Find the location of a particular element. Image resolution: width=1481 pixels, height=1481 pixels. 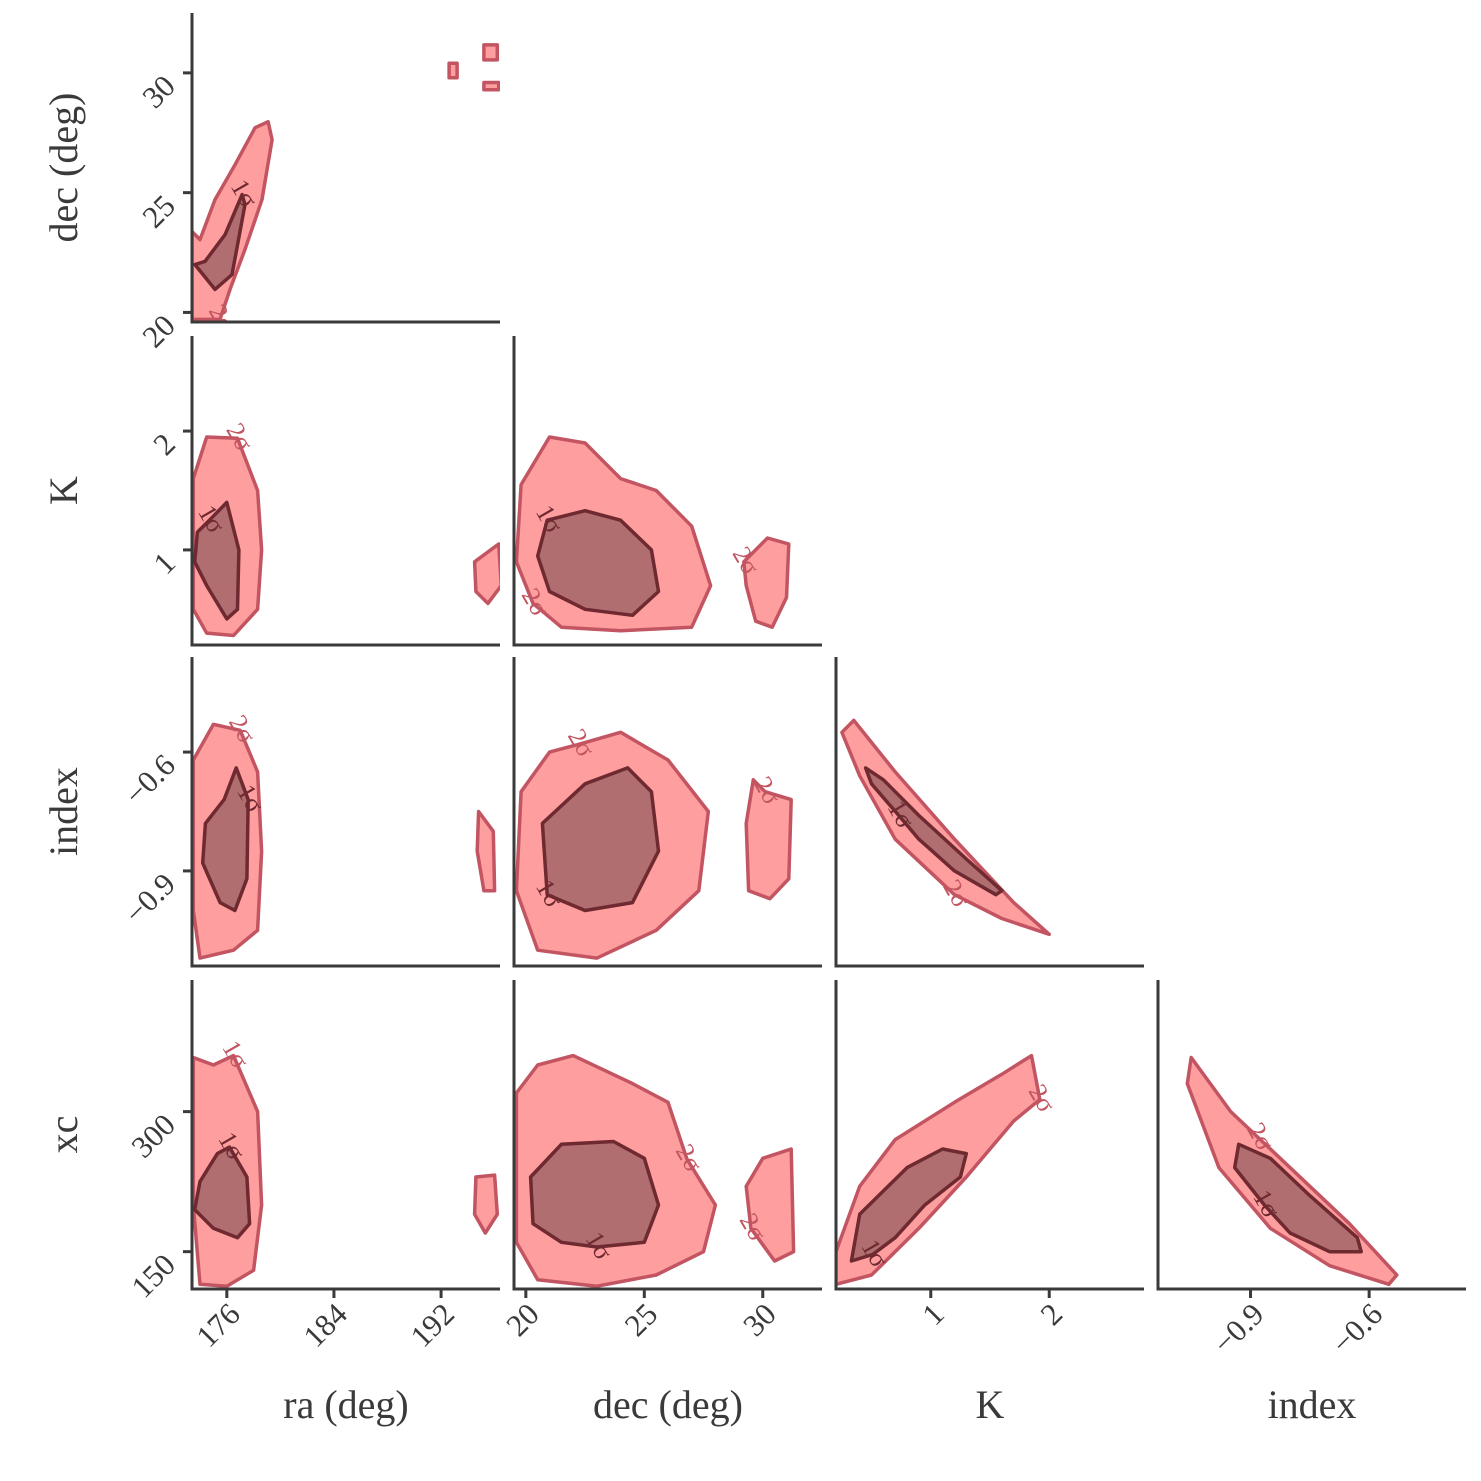

x-axis-label: ra (deg) is located at coordinates (345, 1404).